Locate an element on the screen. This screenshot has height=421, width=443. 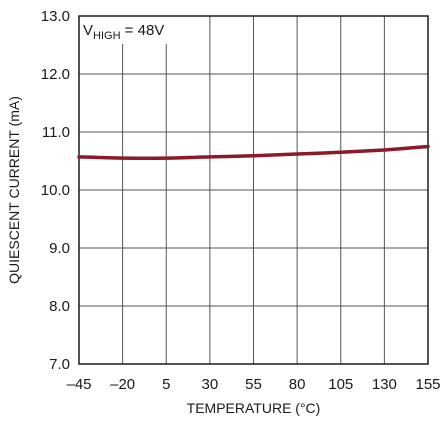
annotation-prefix: V is located at coordinates (88, 30).